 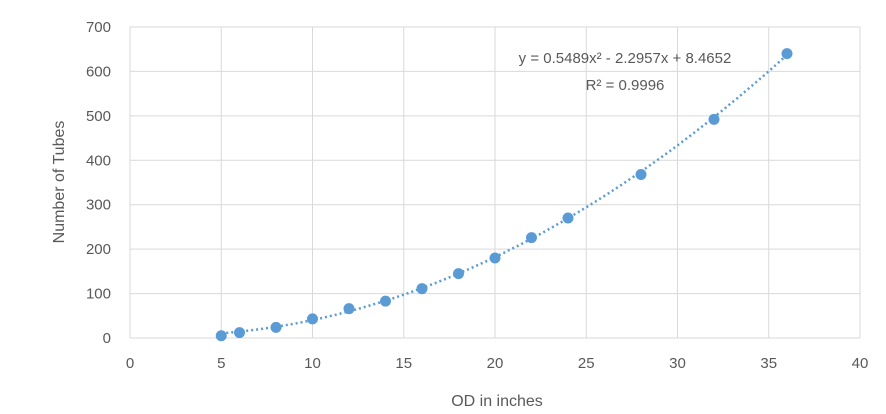 What do you see at coordinates (98, 183) in the screenshot?
I see `y-tick-labels: 0 100 200 300 400 500 600 700` at bounding box center [98, 183].